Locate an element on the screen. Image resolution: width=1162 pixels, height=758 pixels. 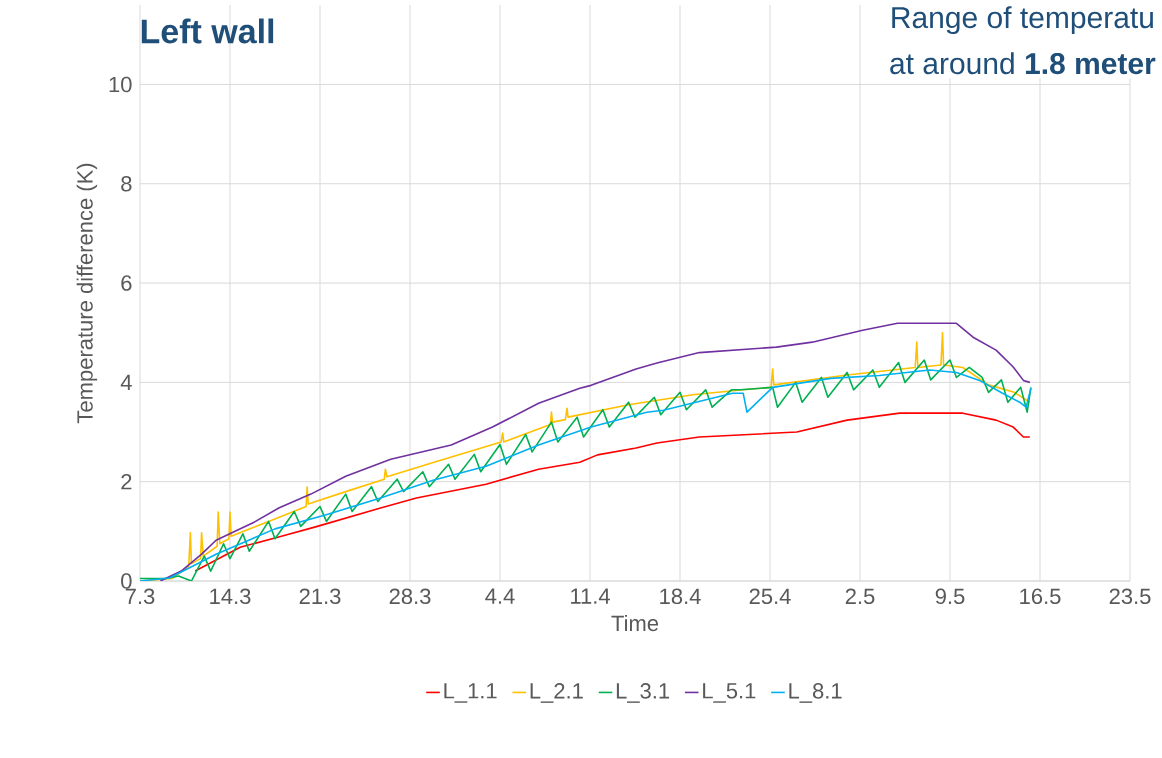
x-tick-label: 7.3 is located at coordinates (140, 596).